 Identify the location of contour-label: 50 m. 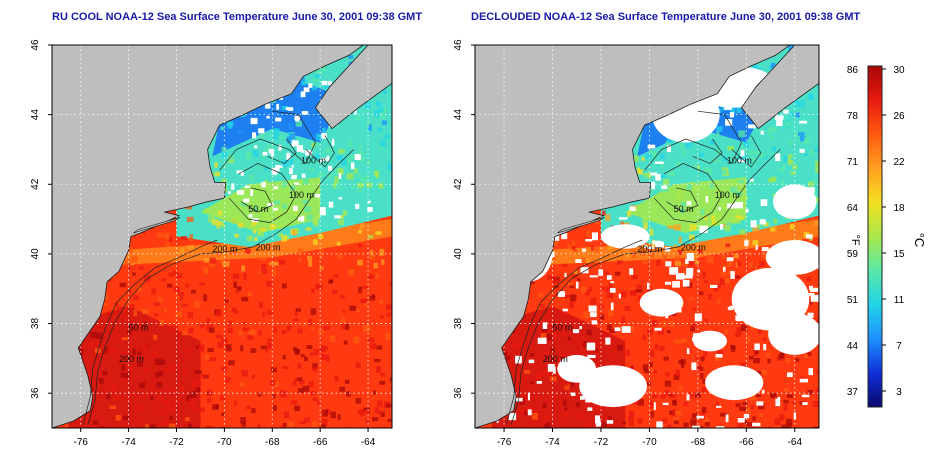
(139, 328).